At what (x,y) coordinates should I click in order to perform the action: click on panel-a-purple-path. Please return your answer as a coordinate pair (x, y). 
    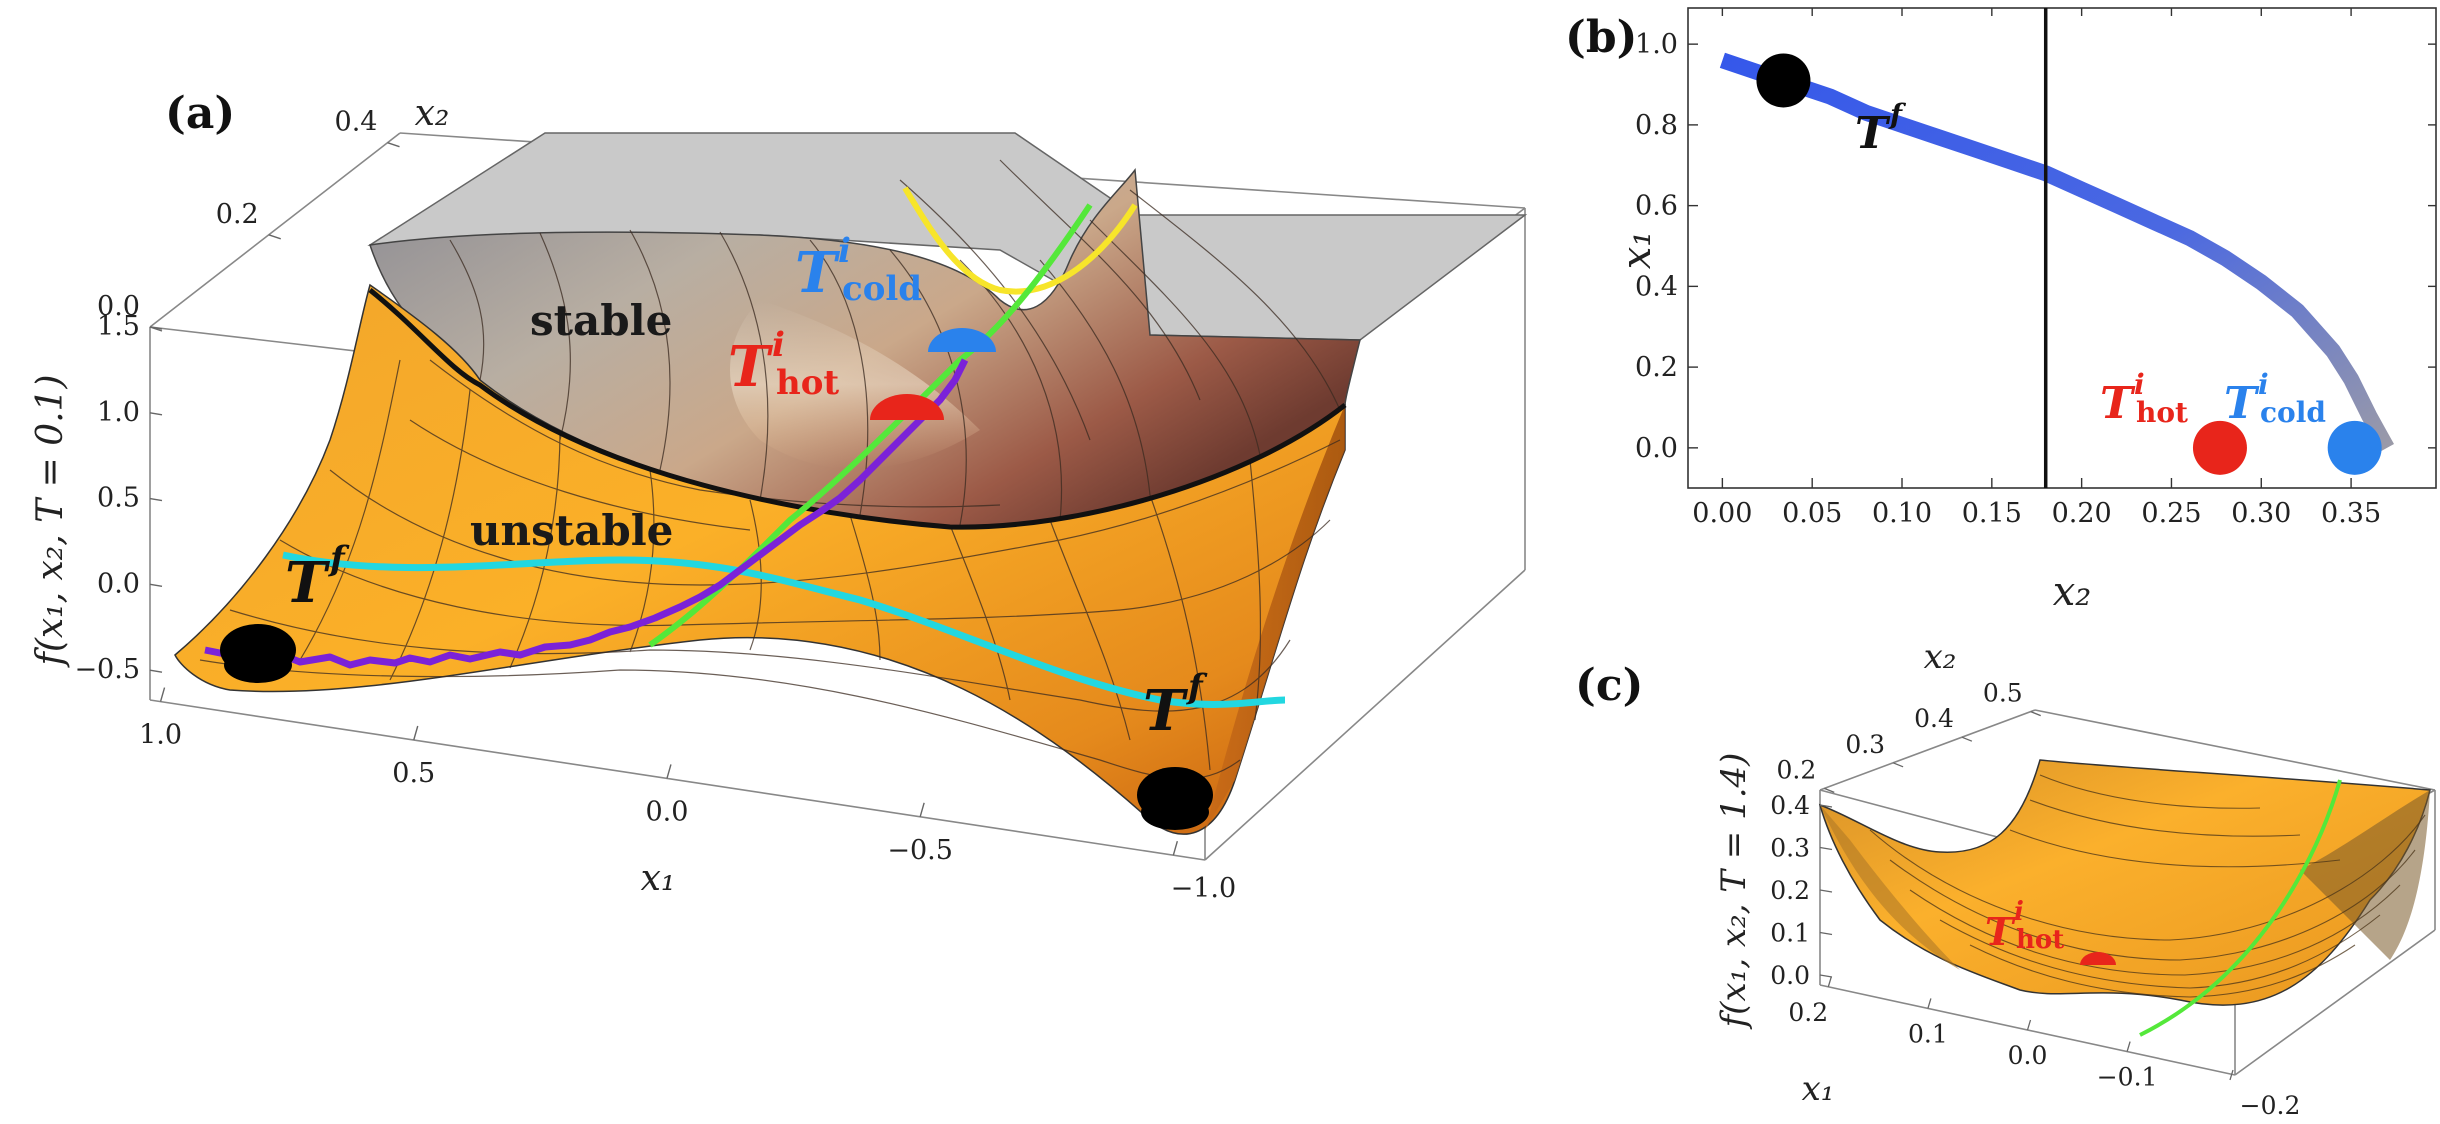
    Looking at the image, I should click on (586, 513).